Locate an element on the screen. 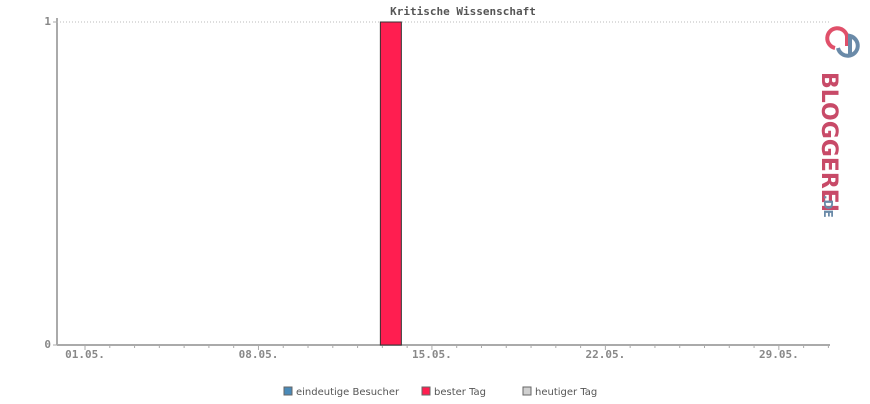 The height and width of the screenshot is (404, 870). y-tick-label: 1 is located at coordinates (47, 21).